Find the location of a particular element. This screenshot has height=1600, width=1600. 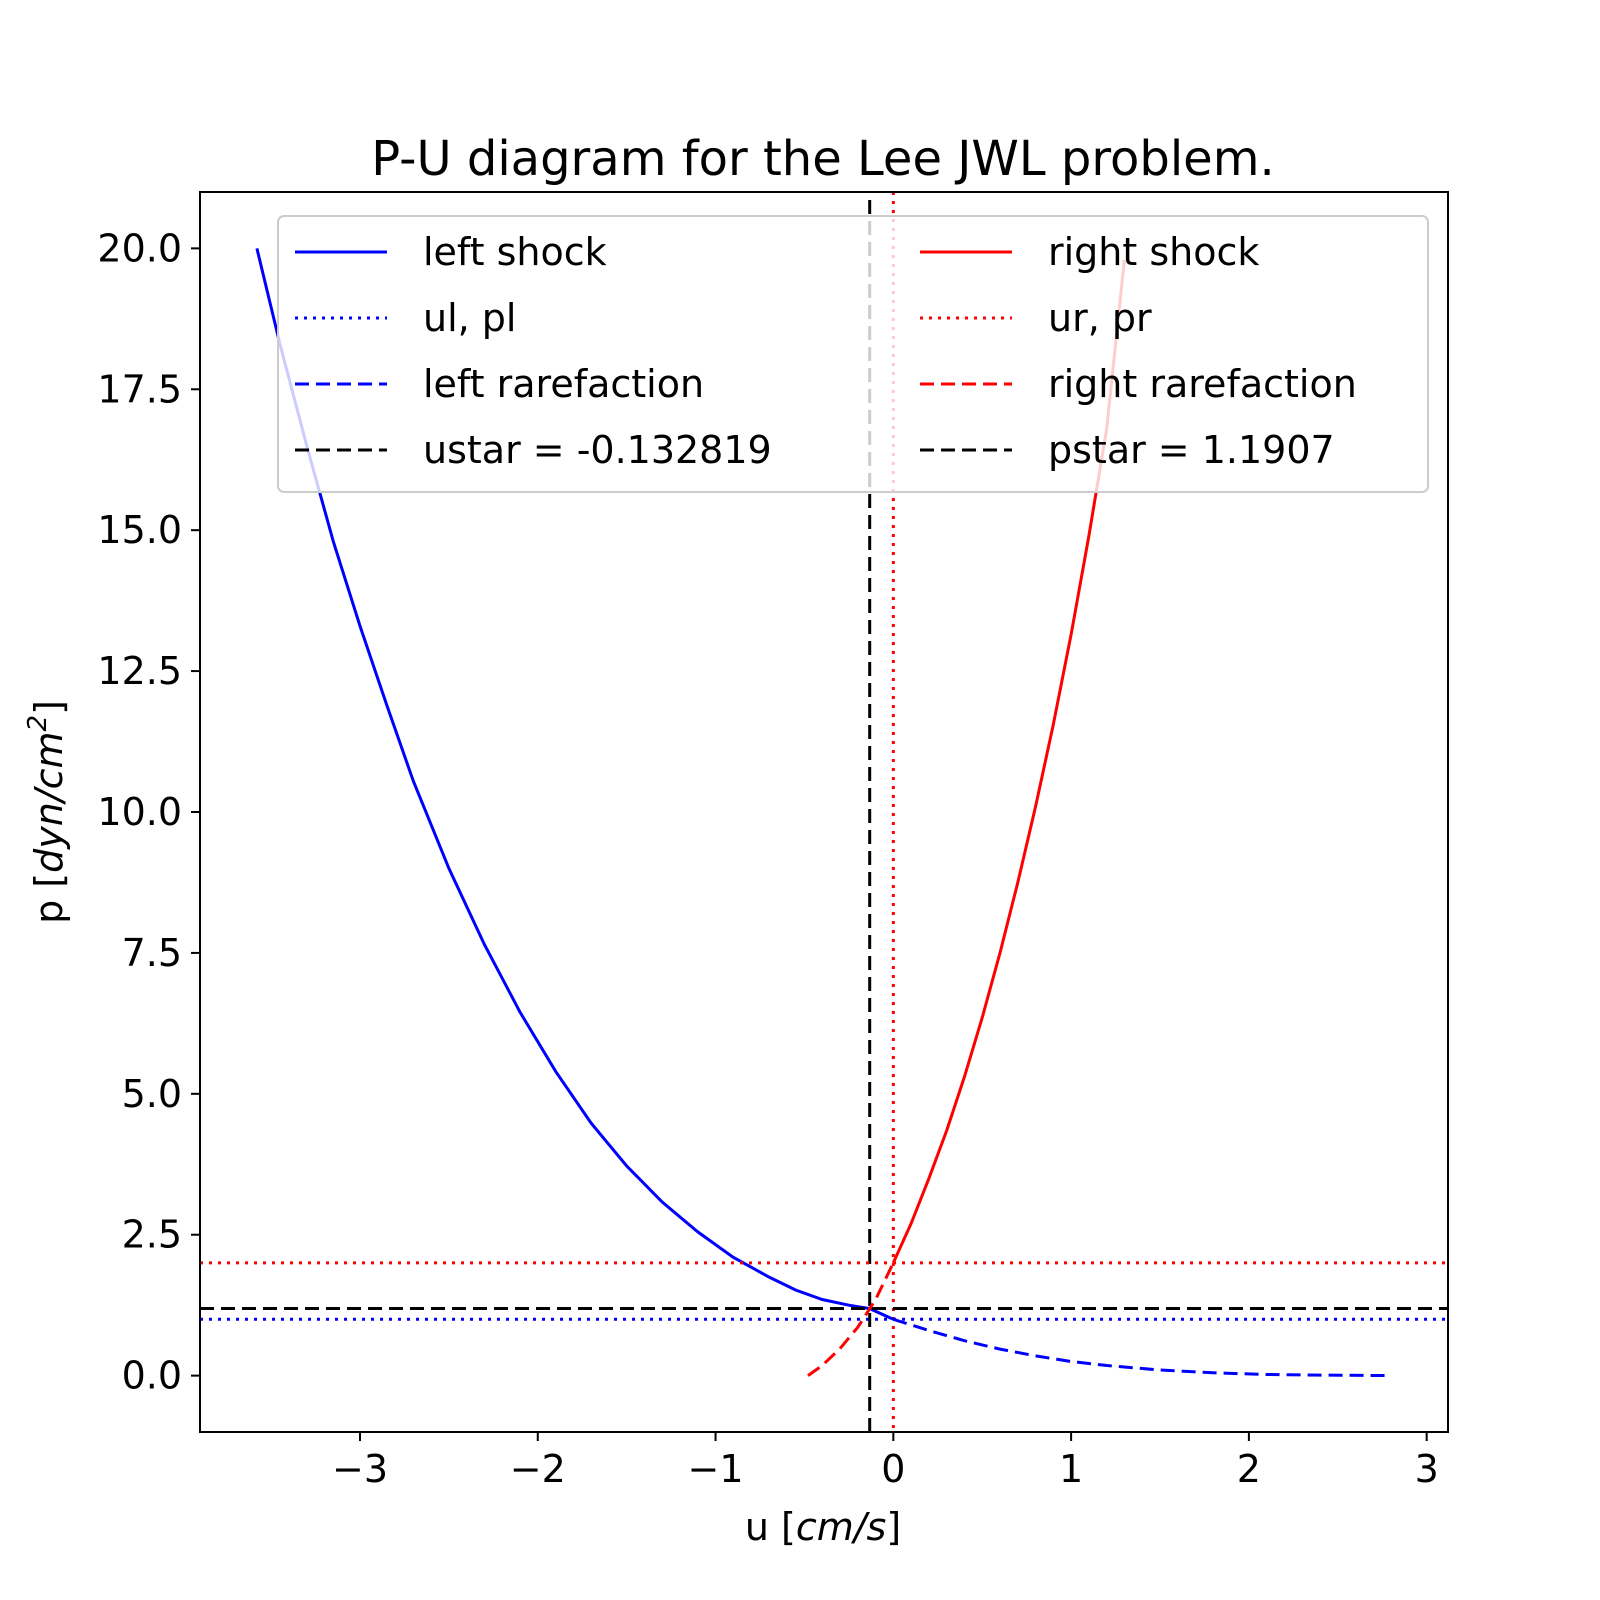

y-tick-label: 17.5 is located at coordinates (139, 389).